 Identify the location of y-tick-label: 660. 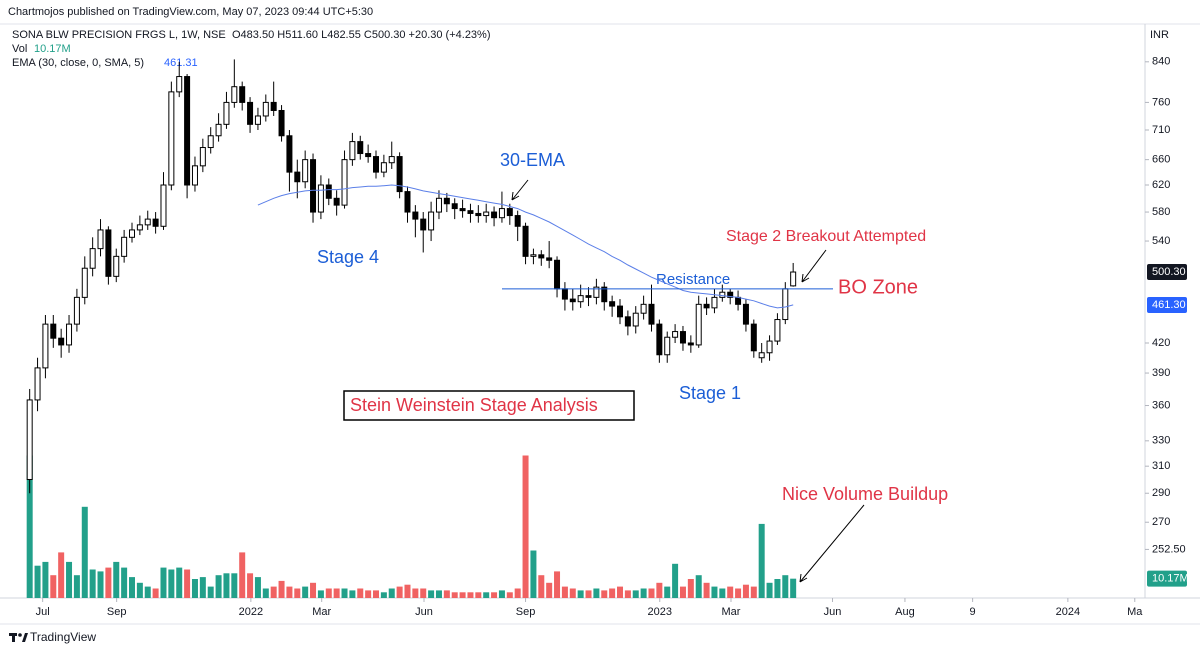
(1161, 160).